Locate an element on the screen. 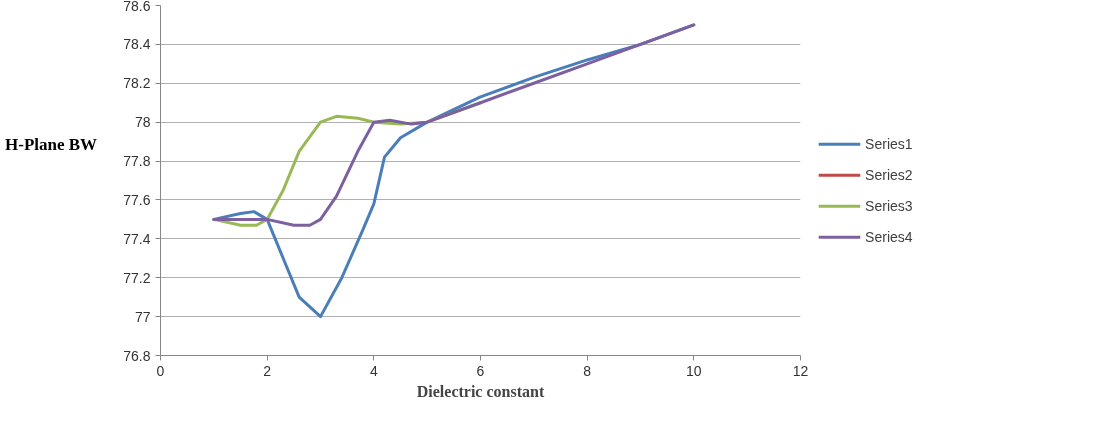 This screenshot has height=446, width=1120. y-axis-title: H-Plane BW is located at coordinates (51, 145).